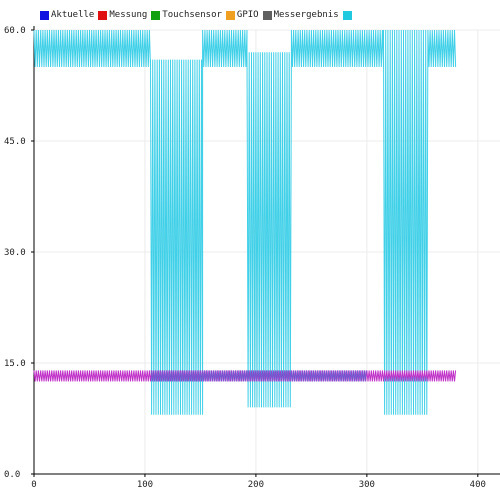  I want to click on x-tick-label: 0, so click(33, 485).